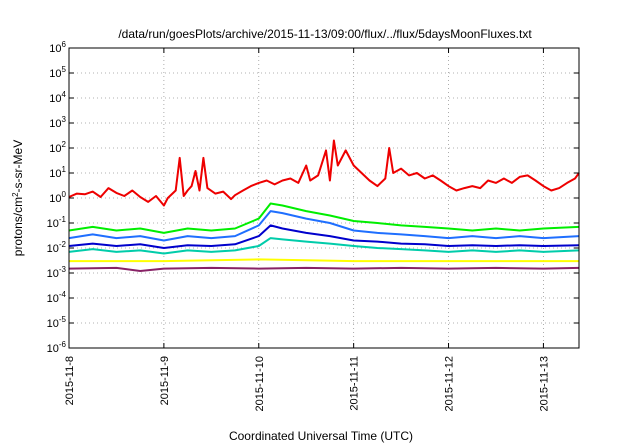  I want to click on y-tick-label: 10¹, so click(57, 172).